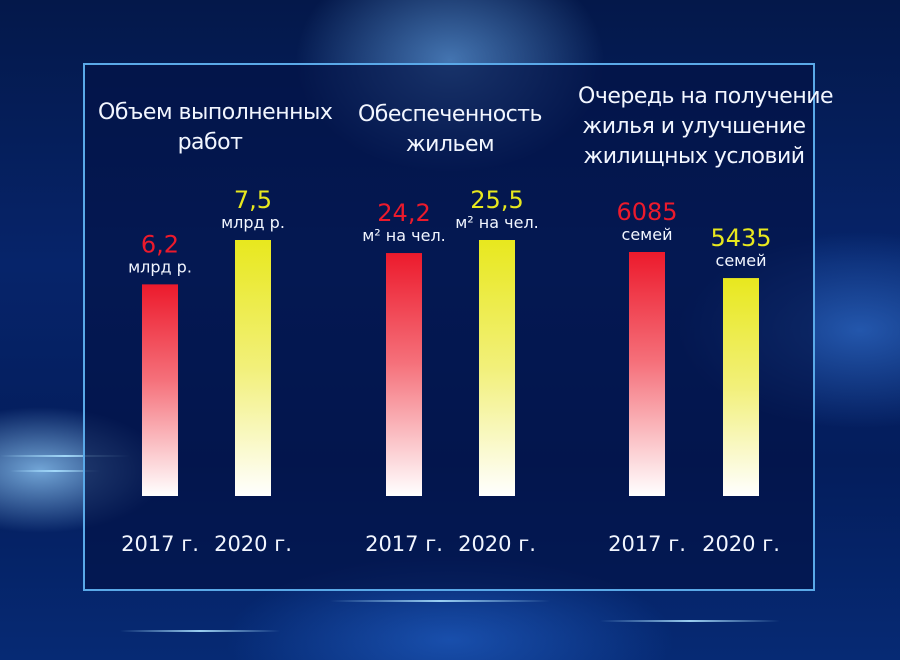  I want to click on title-line: жилья и улучшение, so click(694, 126).